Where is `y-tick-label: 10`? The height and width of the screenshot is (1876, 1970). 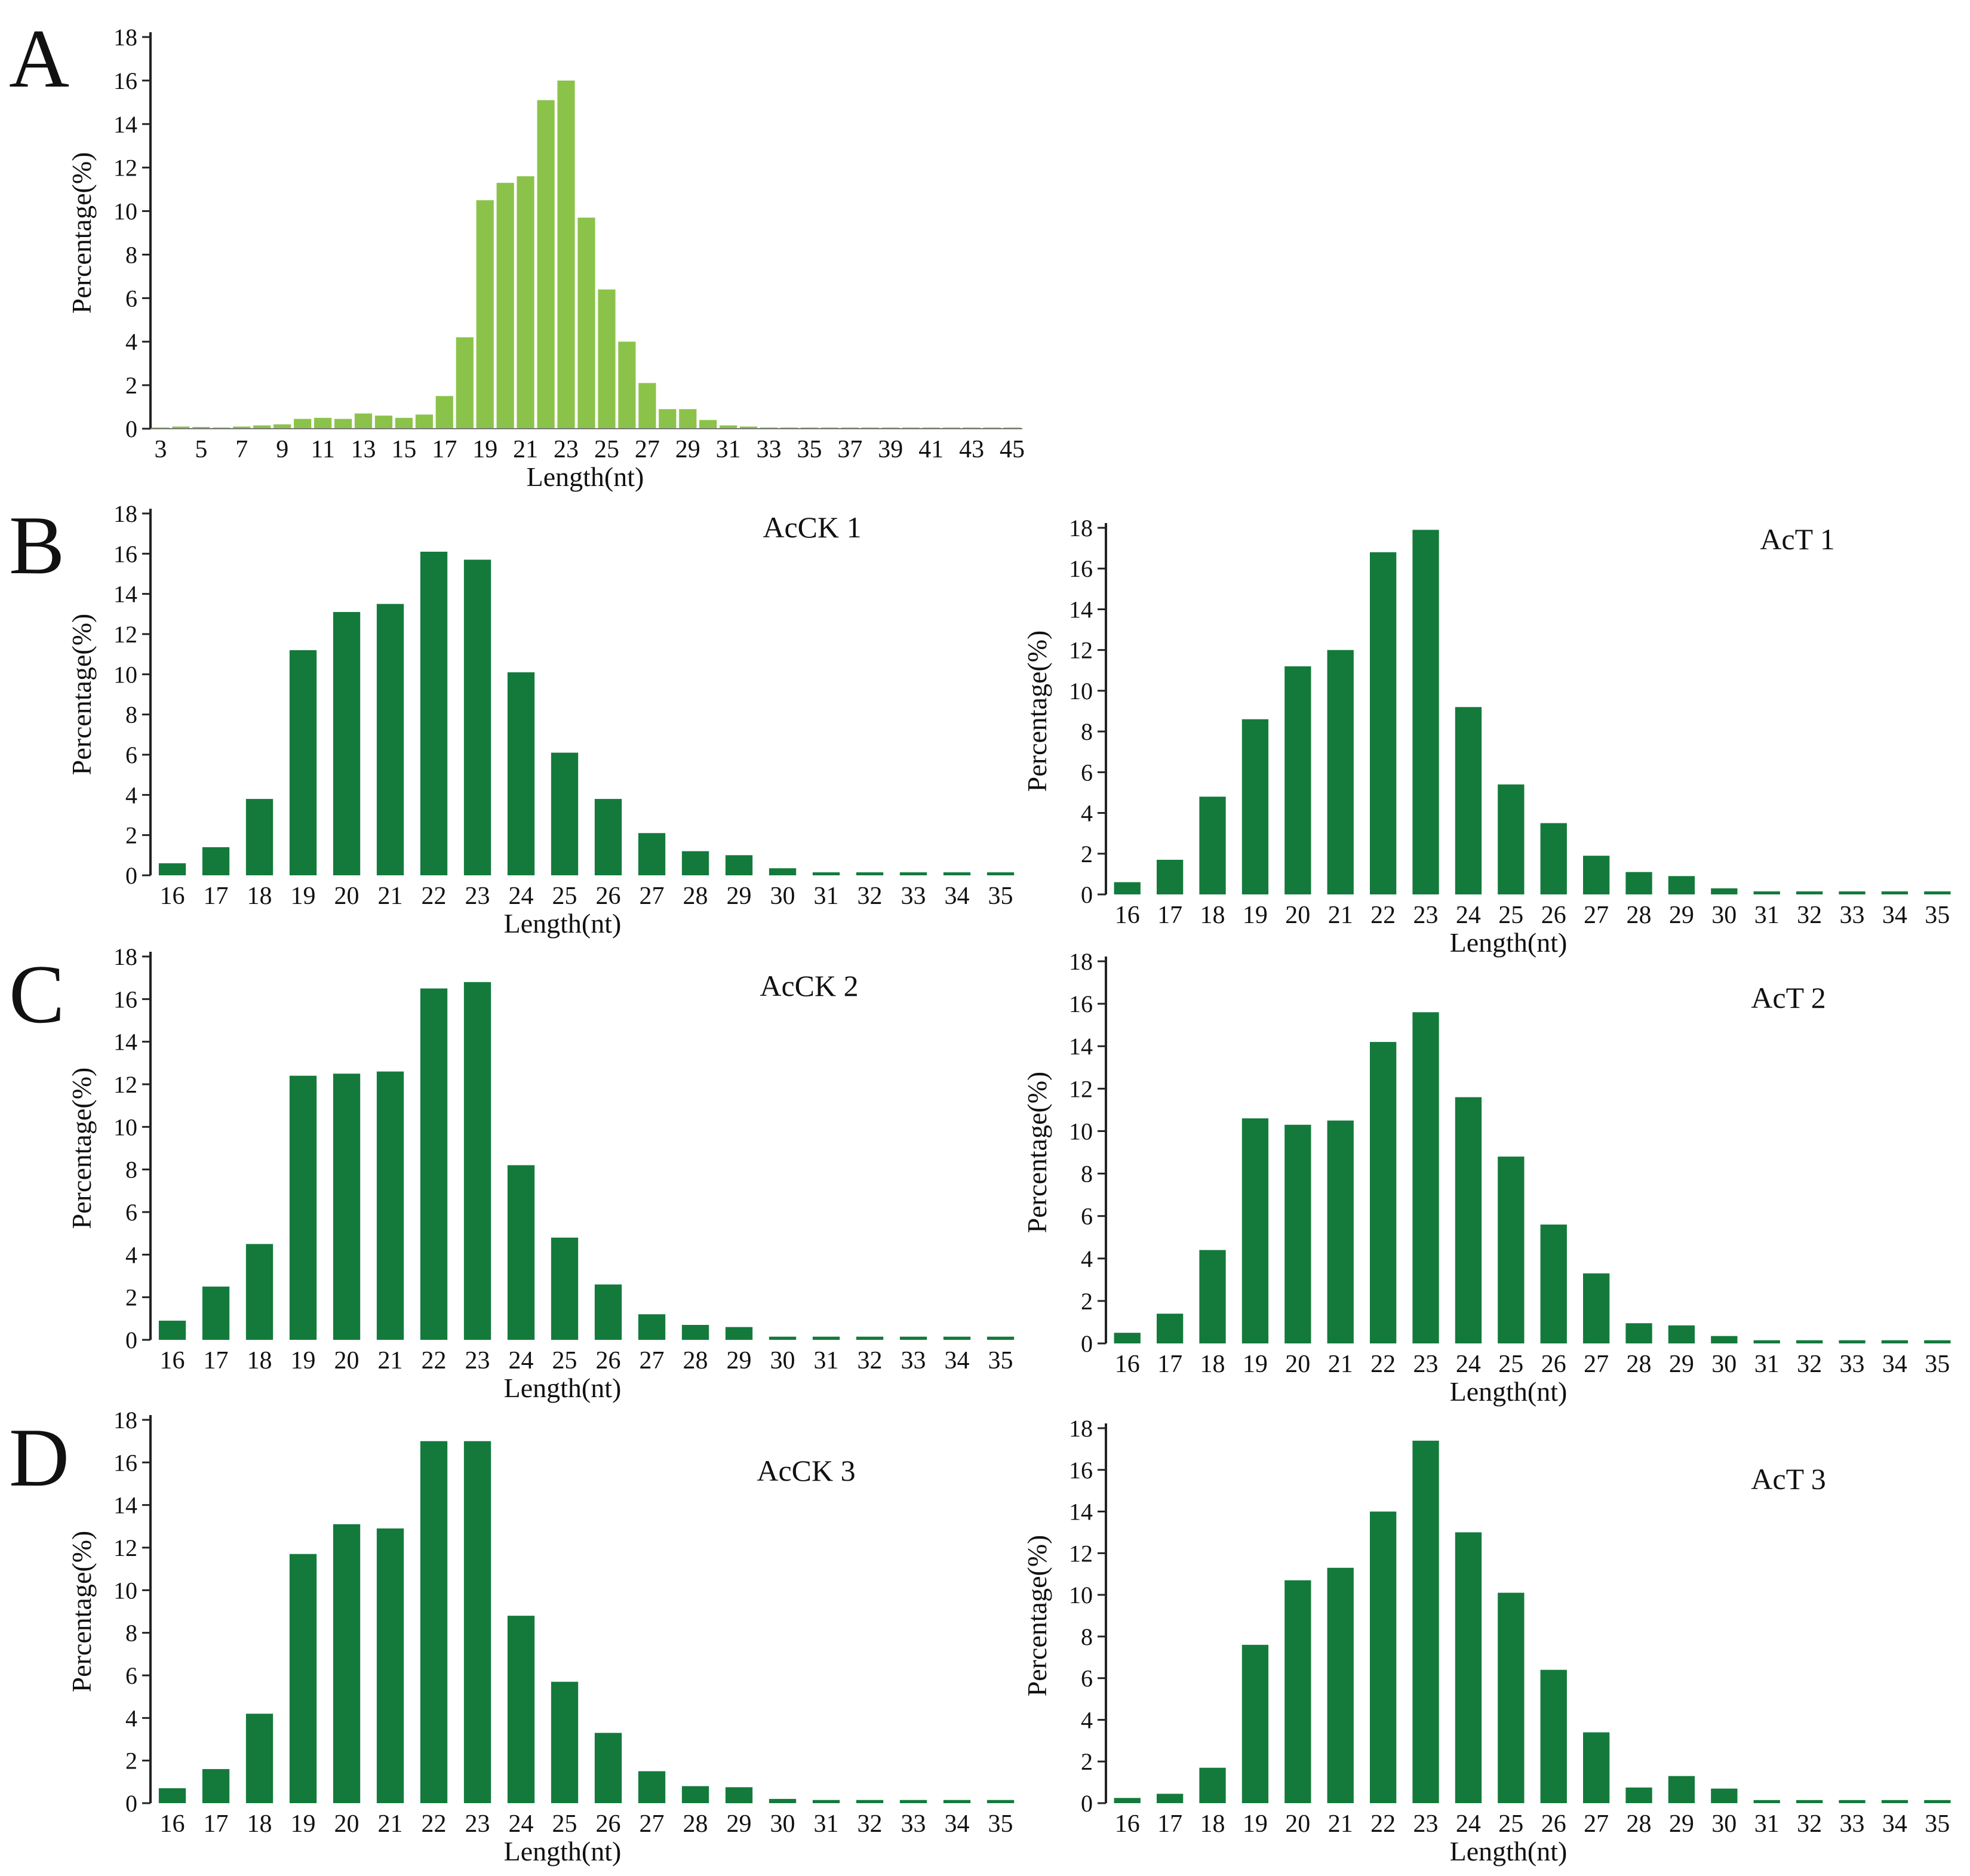
y-tick-label: 10 is located at coordinates (1081, 1131).